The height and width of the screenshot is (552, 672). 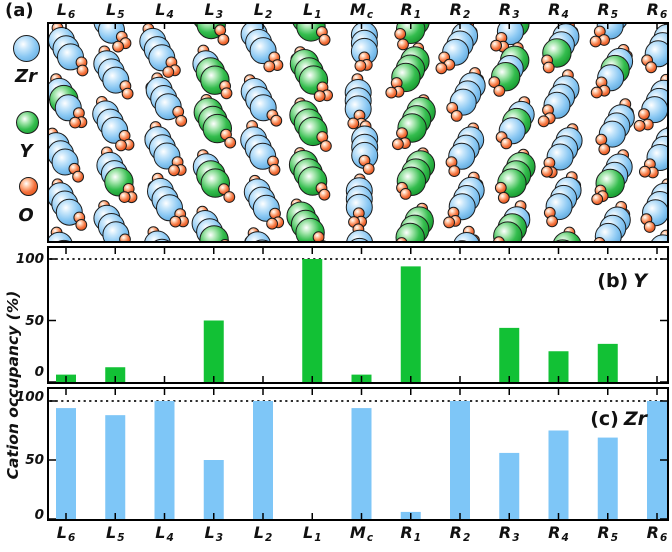 I want to click on ytick-c-50: 50, so click(x=34, y=460).